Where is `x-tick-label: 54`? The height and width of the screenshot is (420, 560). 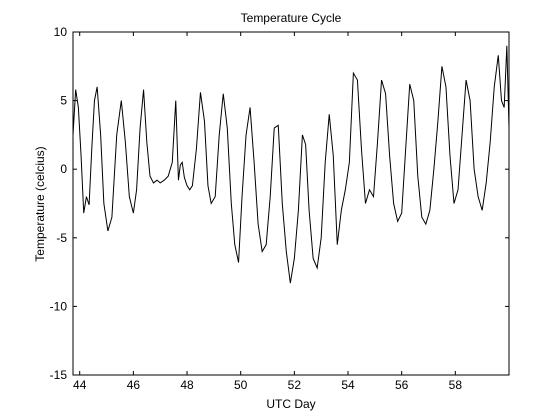 x-tick-label: 54 is located at coordinates (348, 385).